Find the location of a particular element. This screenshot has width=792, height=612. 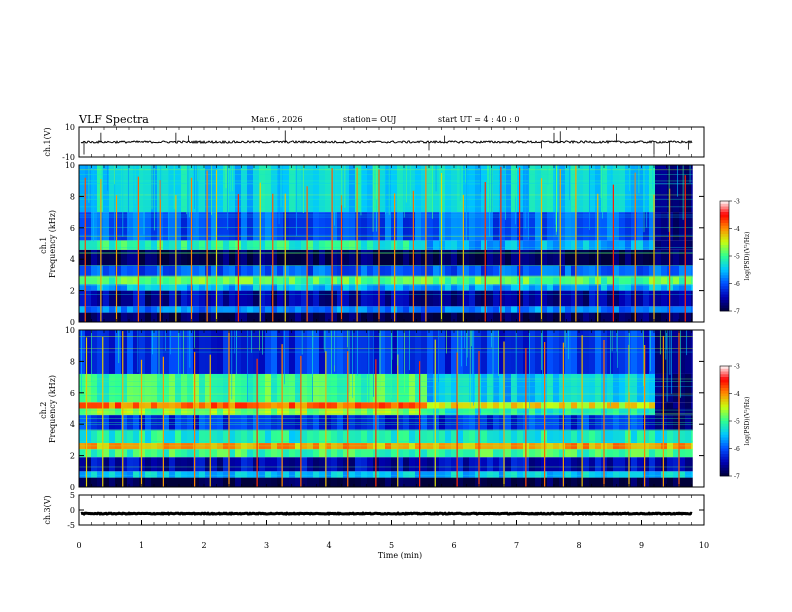

x-tick-label: 0 is located at coordinates (78, 545).